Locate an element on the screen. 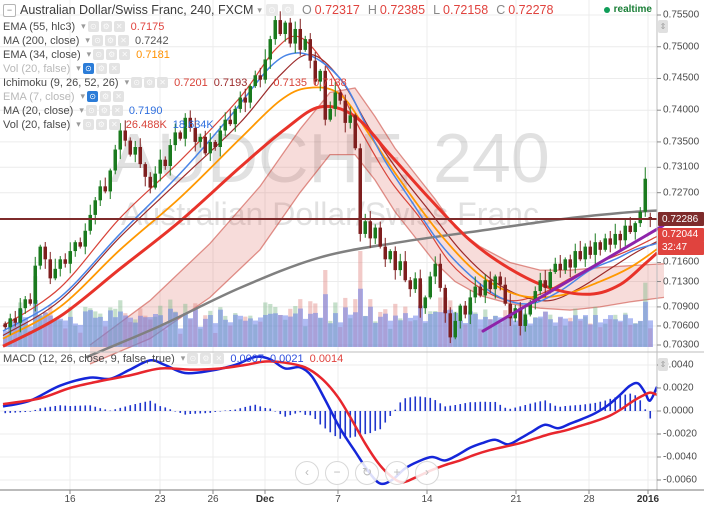 This screenshot has height=508, width=704. settings-gear-icon: ⚙ is located at coordinates (287, 10).